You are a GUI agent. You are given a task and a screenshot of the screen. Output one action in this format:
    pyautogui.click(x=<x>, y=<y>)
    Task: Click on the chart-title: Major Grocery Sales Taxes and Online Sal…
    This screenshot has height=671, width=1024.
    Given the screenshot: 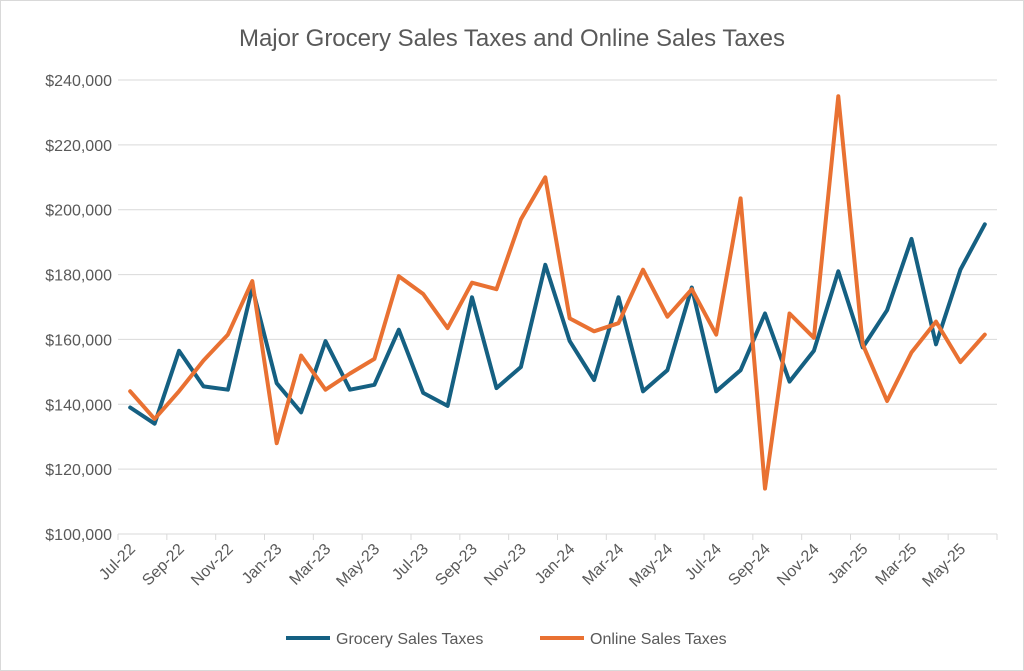 What is the action you would take?
    pyautogui.click(x=512, y=38)
    